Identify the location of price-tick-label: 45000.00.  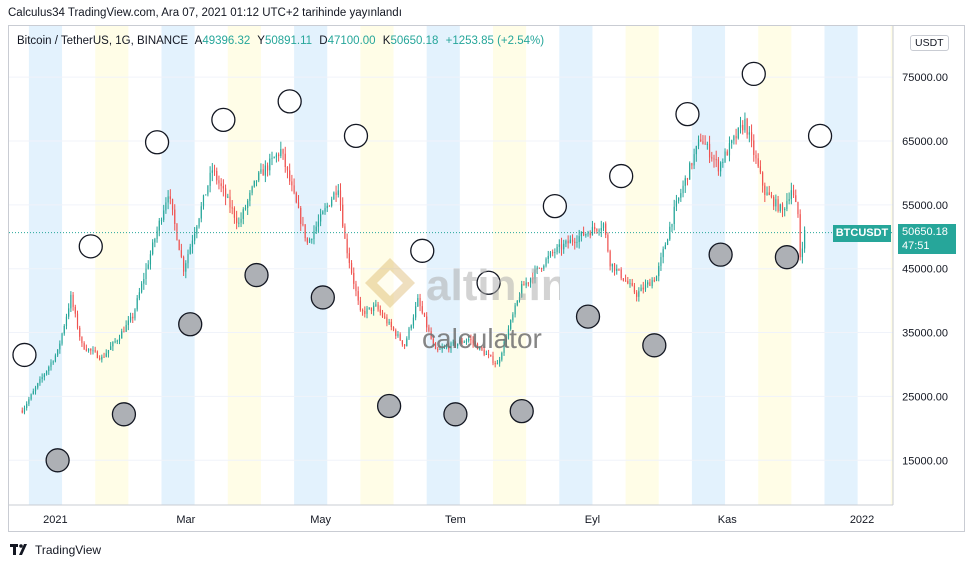
(925, 270).